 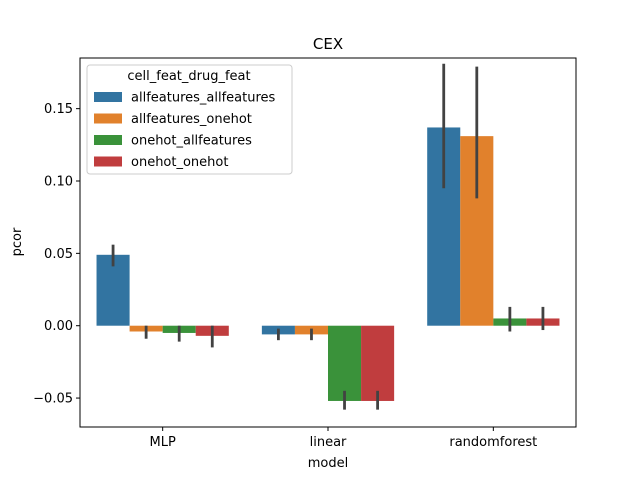 I want to click on legend-label-onehot_allfeatures: onehot_allfeatures, so click(x=191, y=141).